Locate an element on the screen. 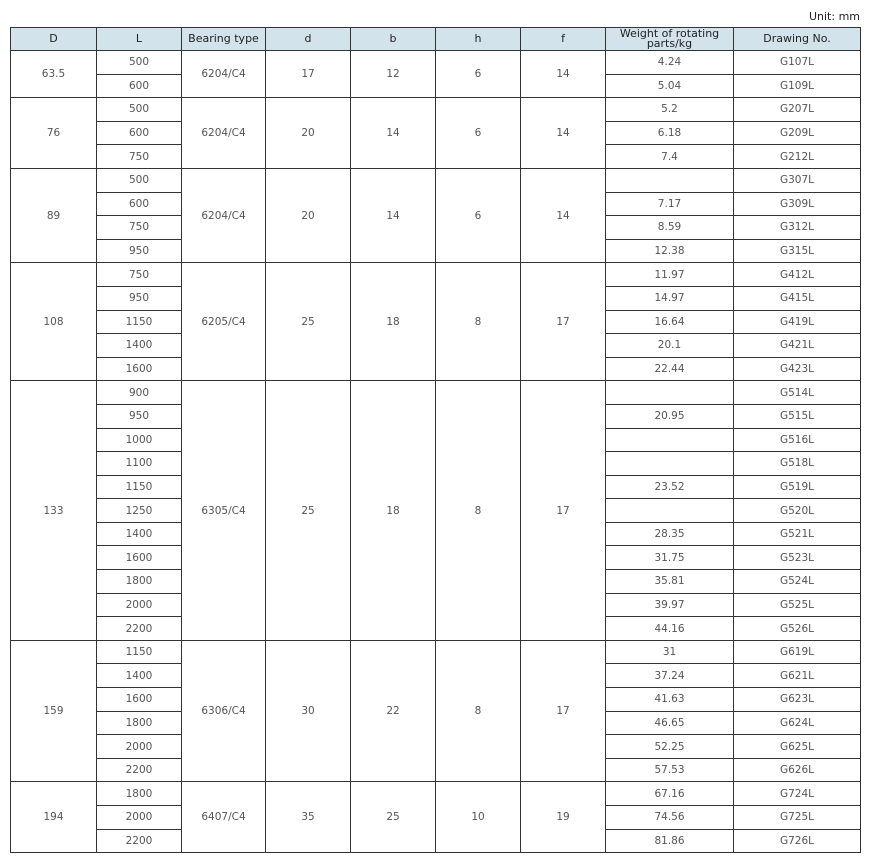  cell-drawing-no: G109L is located at coordinates (797, 86).